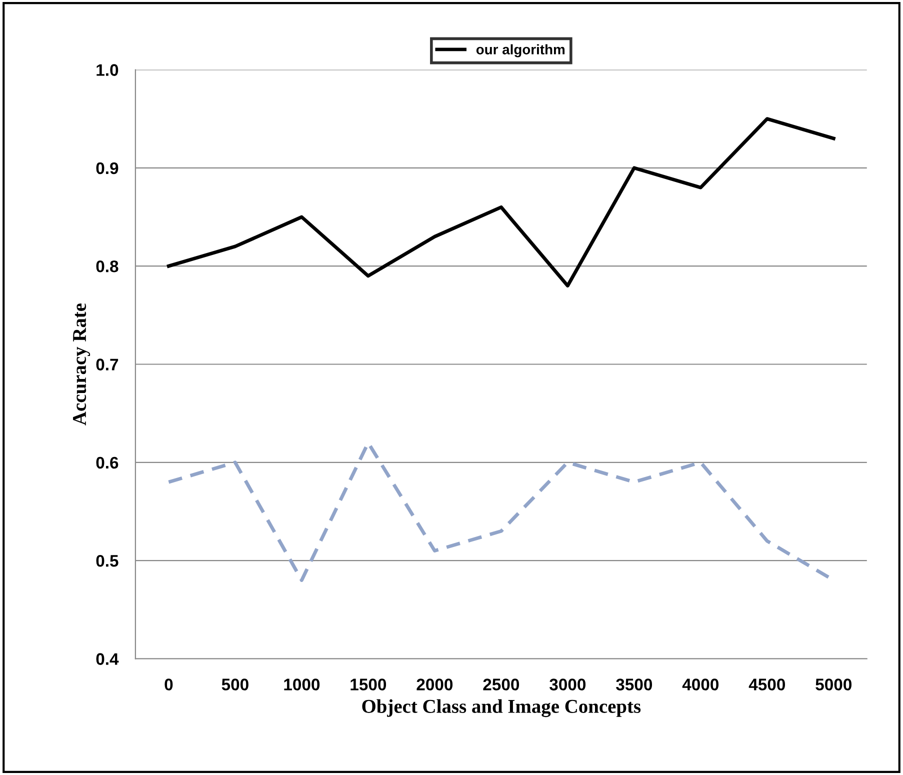  Describe the element at coordinates (107, 70) in the screenshot. I see `y-tick-label: 1.0` at that location.